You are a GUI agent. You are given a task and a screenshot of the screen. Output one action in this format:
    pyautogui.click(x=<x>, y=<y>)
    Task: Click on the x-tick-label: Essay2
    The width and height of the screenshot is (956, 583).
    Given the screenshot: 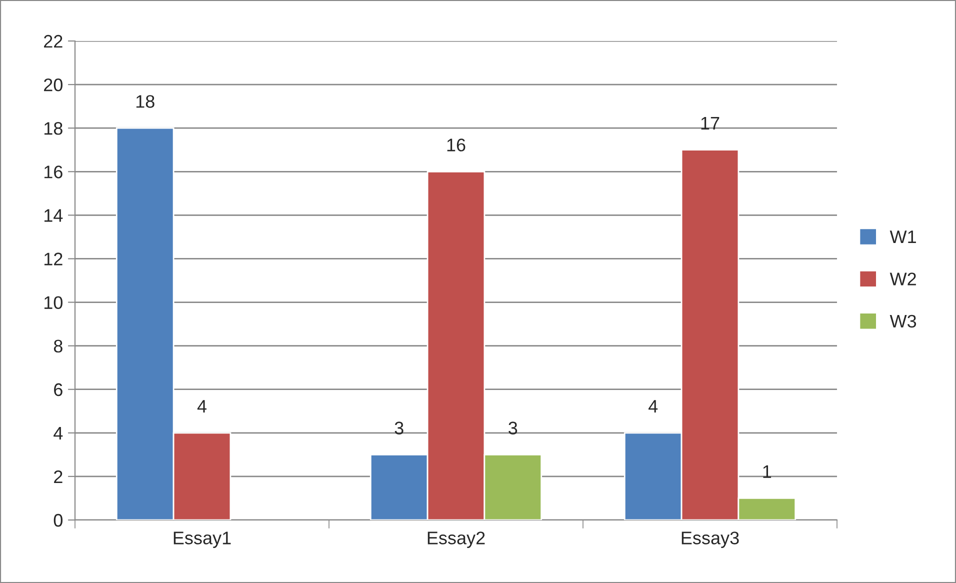 What is the action you would take?
    pyautogui.click(x=456, y=540)
    